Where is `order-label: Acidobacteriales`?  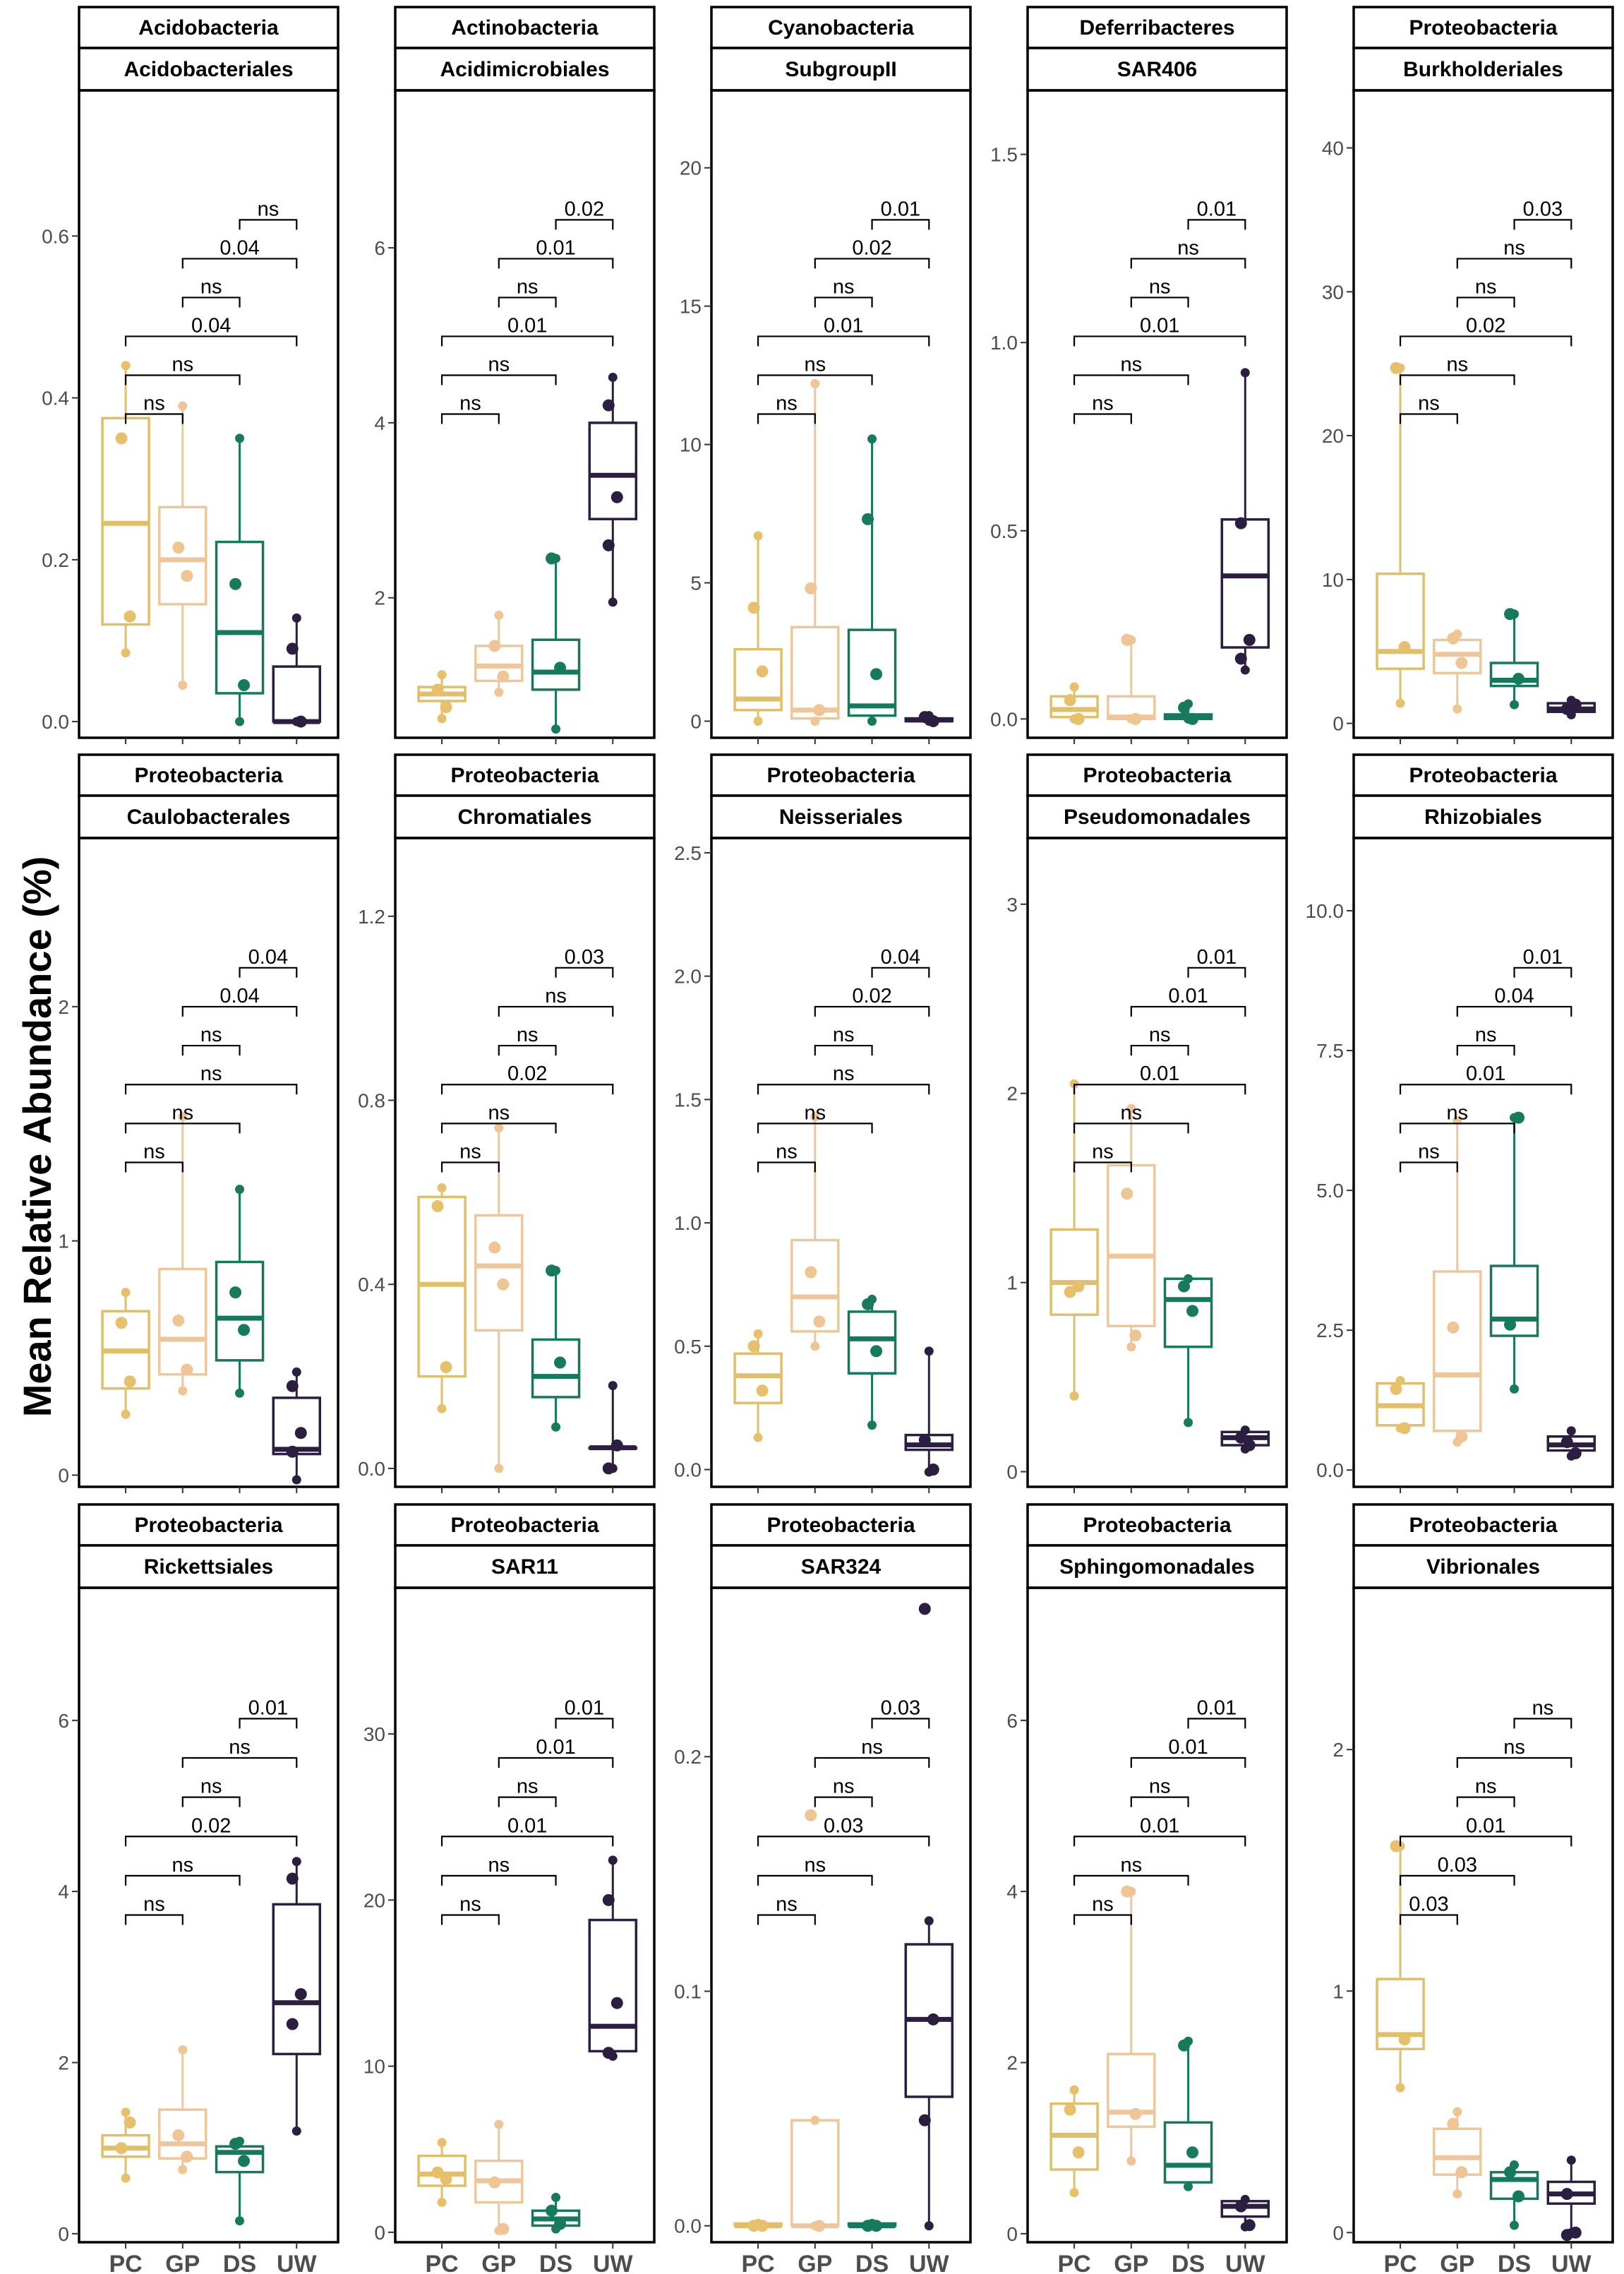
order-label: Acidobacteriales is located at coordinates (208, 69).